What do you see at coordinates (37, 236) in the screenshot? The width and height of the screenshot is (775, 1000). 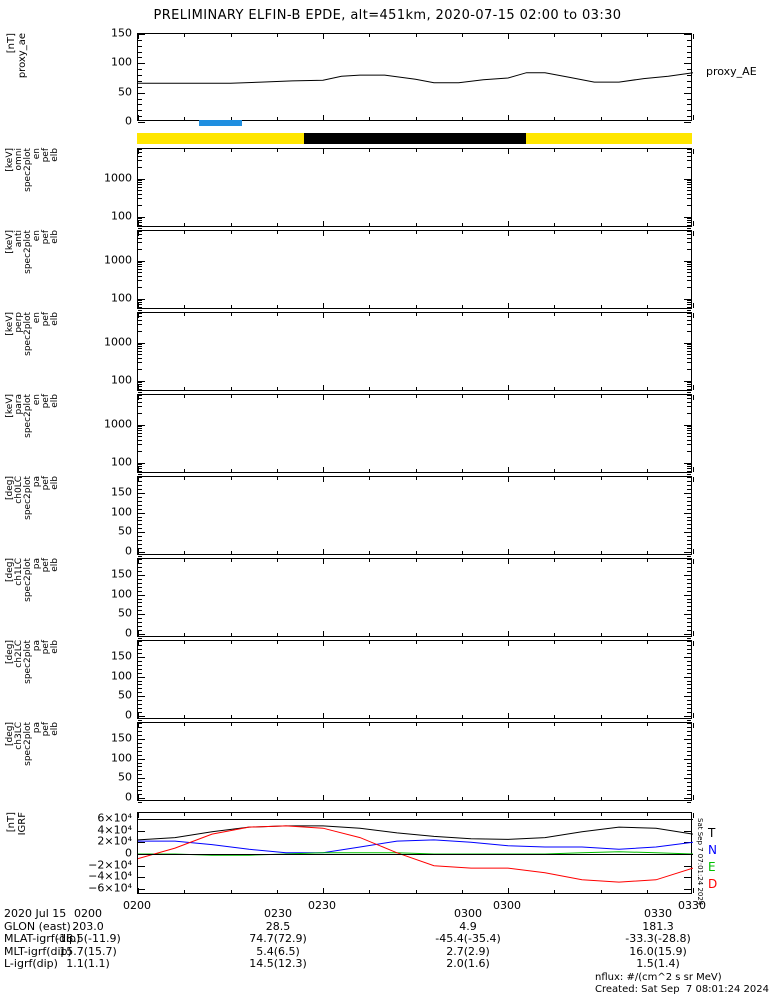 I see `ylabel-word: en` at bounding box center [37, 236].